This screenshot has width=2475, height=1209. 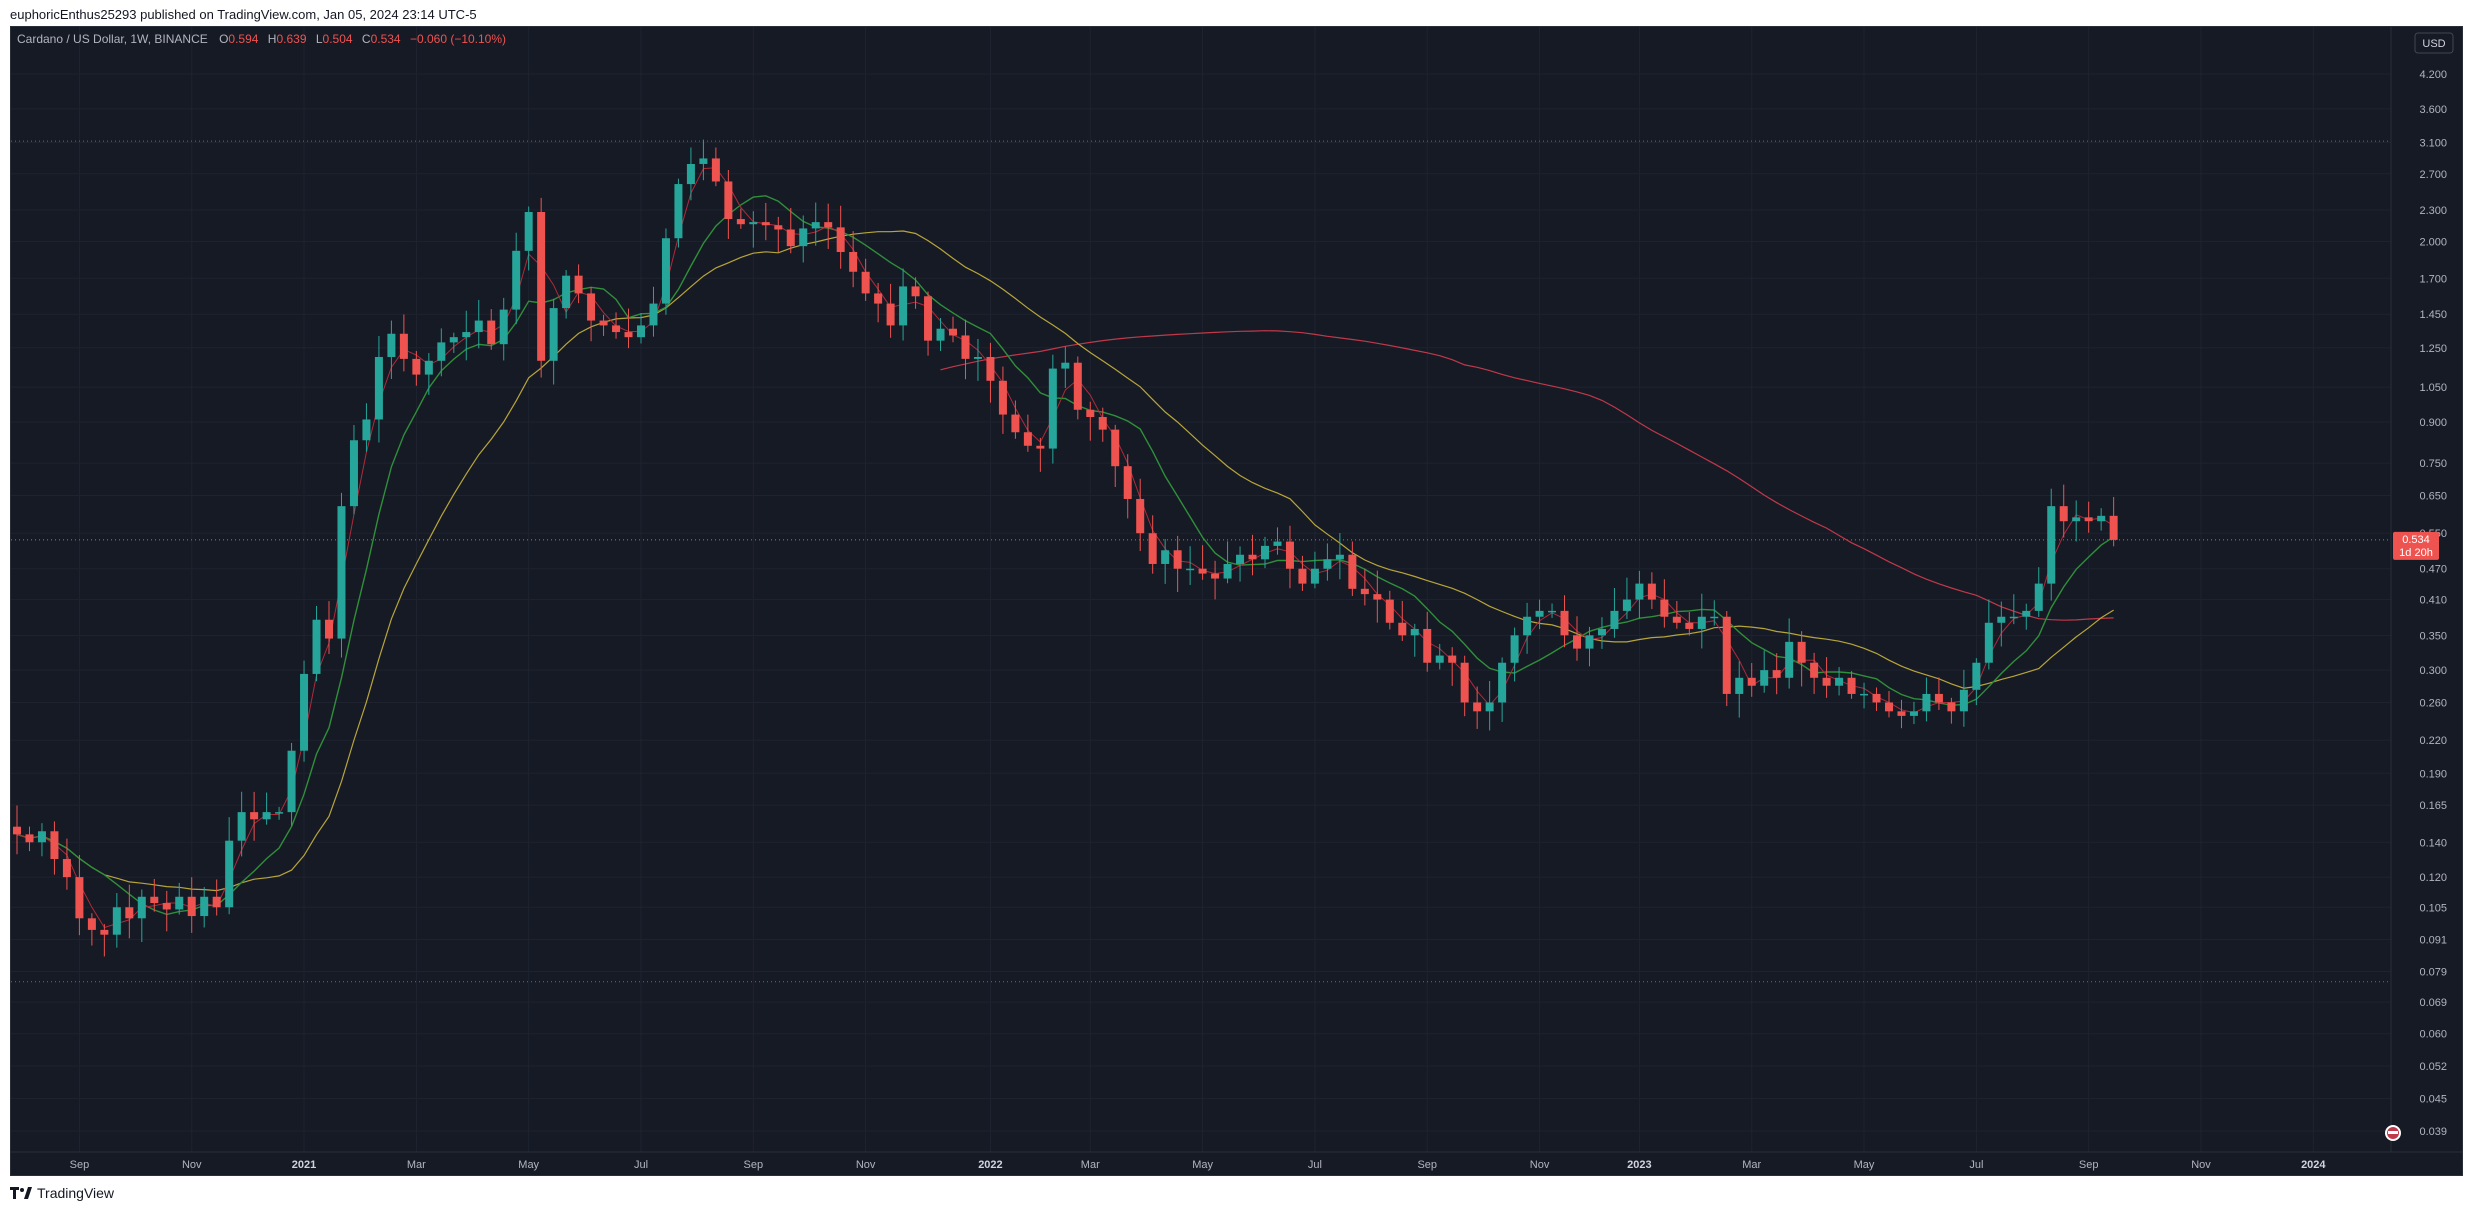 I want to click on tradingview-brand: TradingView, so click(x=62, y=1193).